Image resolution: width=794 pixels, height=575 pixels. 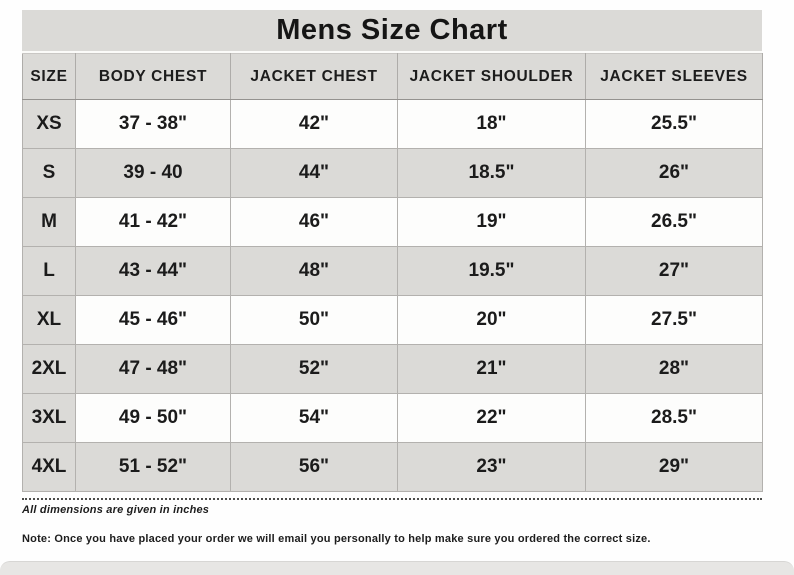 I want to click on body-chest-cell: 51 - 52", so click(x=153, y=467).